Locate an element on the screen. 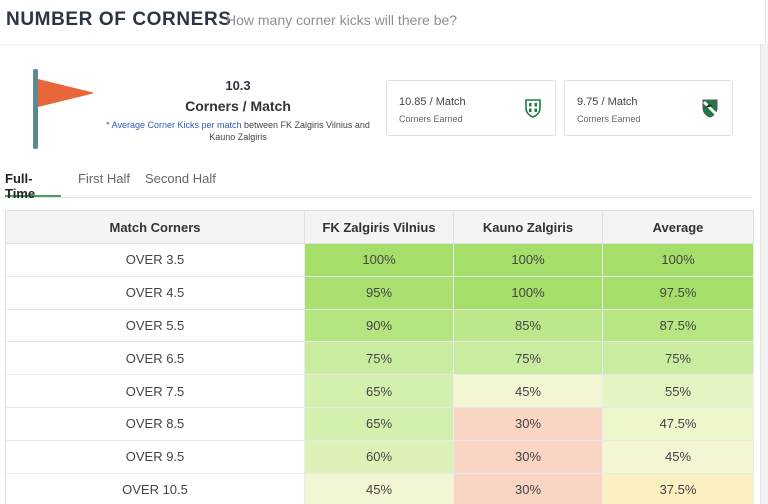 The height and width of the screenshot is (504, 768). table-row: OVER 9.5 60% 30% 45% is located at coordinates (379, 457).